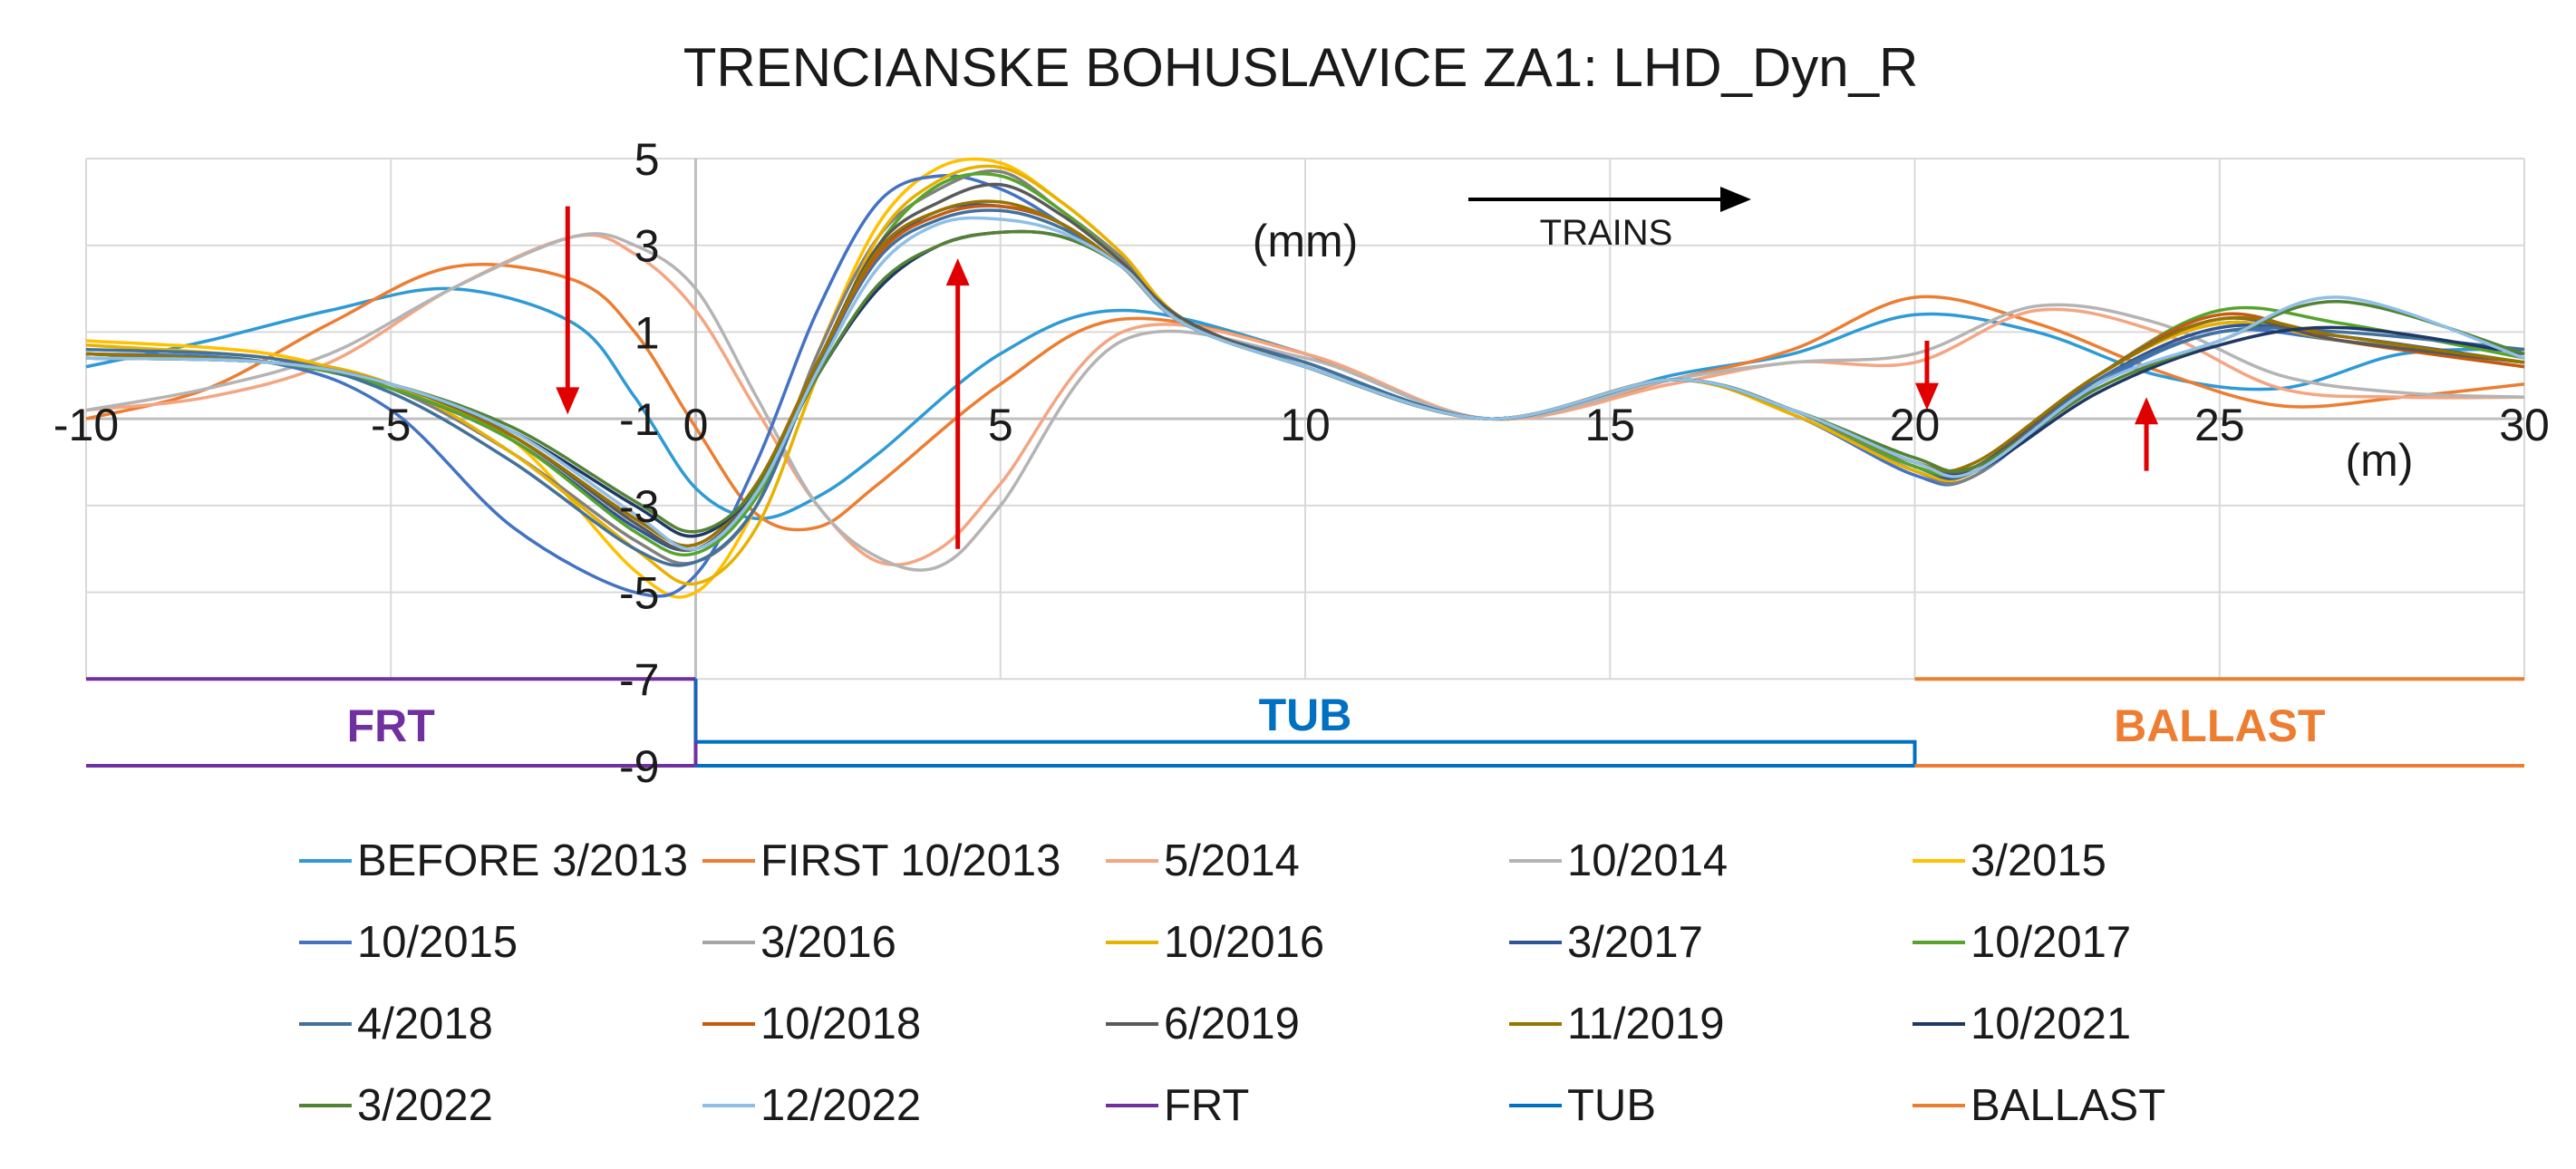 The width and height of the screenshot is (2576, 1169). I want to click on section-frt-label: FRT, so click(391, 725).